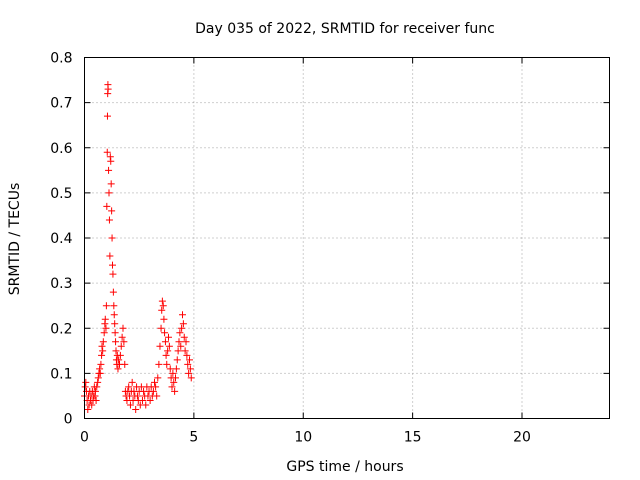 This screenshot has width=640, height=480. Describe the element at coordinates (413, 438) in the screenshot. I see `x-tick-label: 15` at that location.